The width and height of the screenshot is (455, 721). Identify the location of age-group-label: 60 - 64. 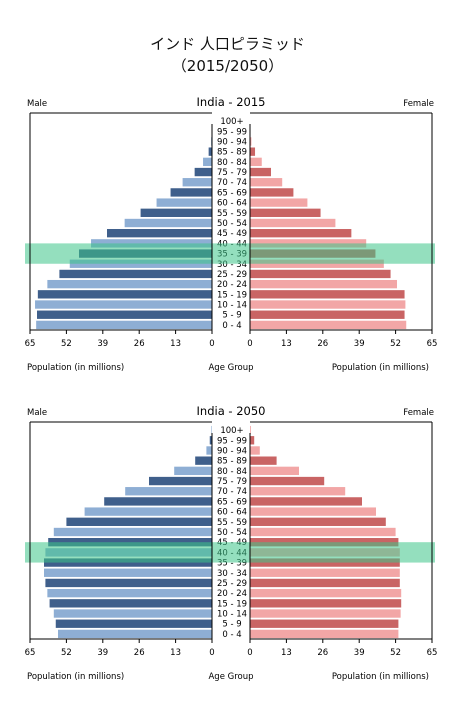
(232, 513).